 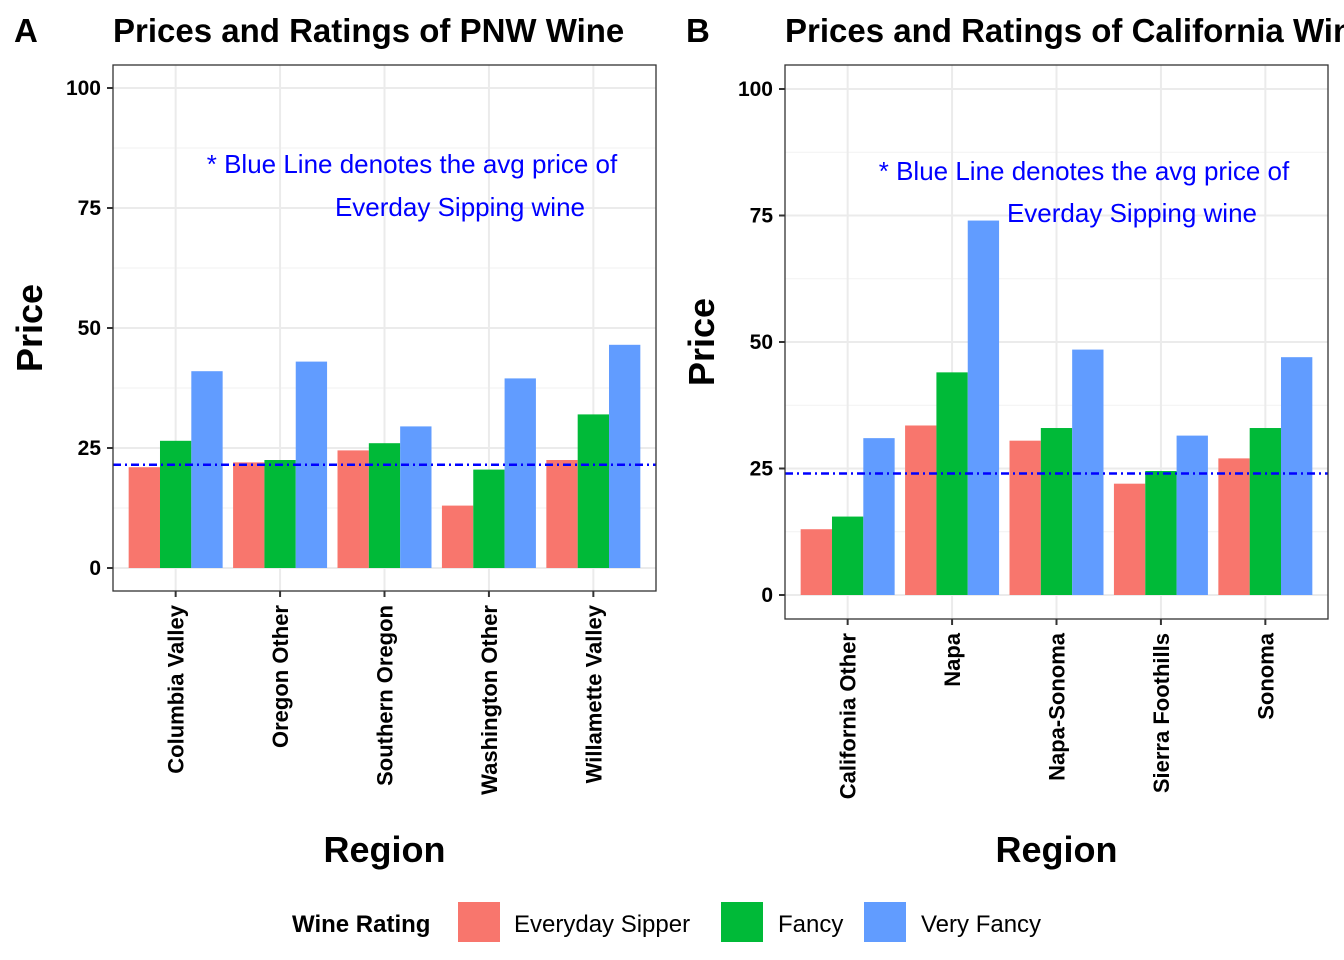 I want to click on bar-willamette-valley-fancy, so click(x=593, y=491).